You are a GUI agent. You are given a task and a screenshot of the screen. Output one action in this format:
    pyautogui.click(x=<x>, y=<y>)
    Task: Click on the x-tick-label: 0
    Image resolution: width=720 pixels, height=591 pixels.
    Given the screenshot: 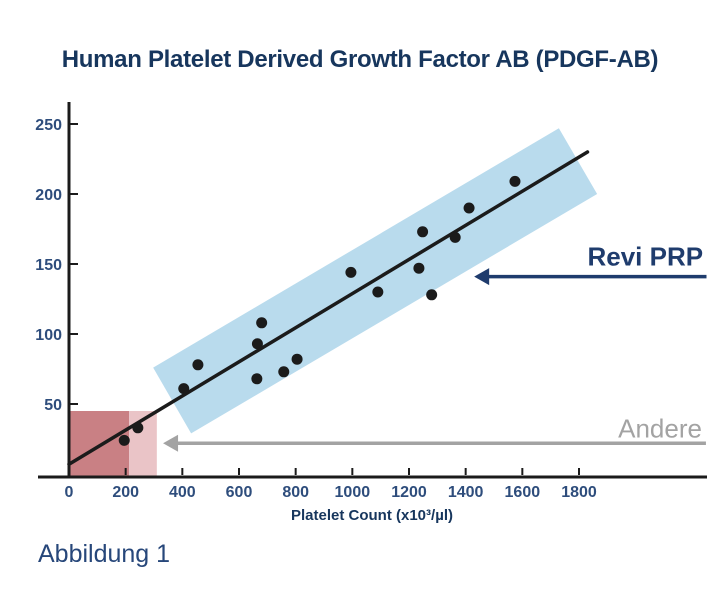 What is the action you would take?
    pyautogui.click(x=69, y=492)
    